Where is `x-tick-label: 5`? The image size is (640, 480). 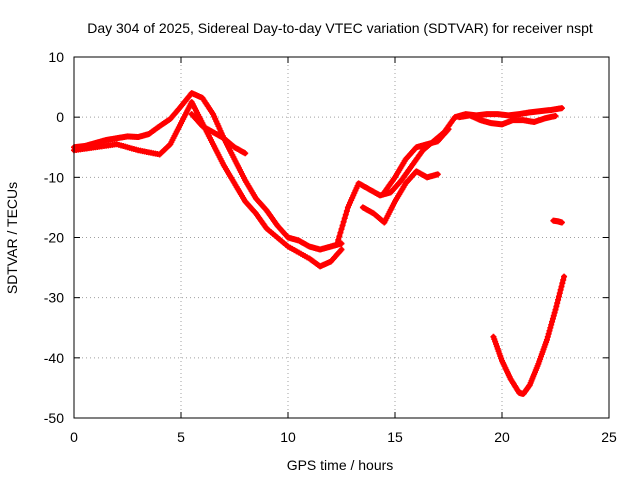
x-tick-label: 5 is located at coordinates (181, 437).